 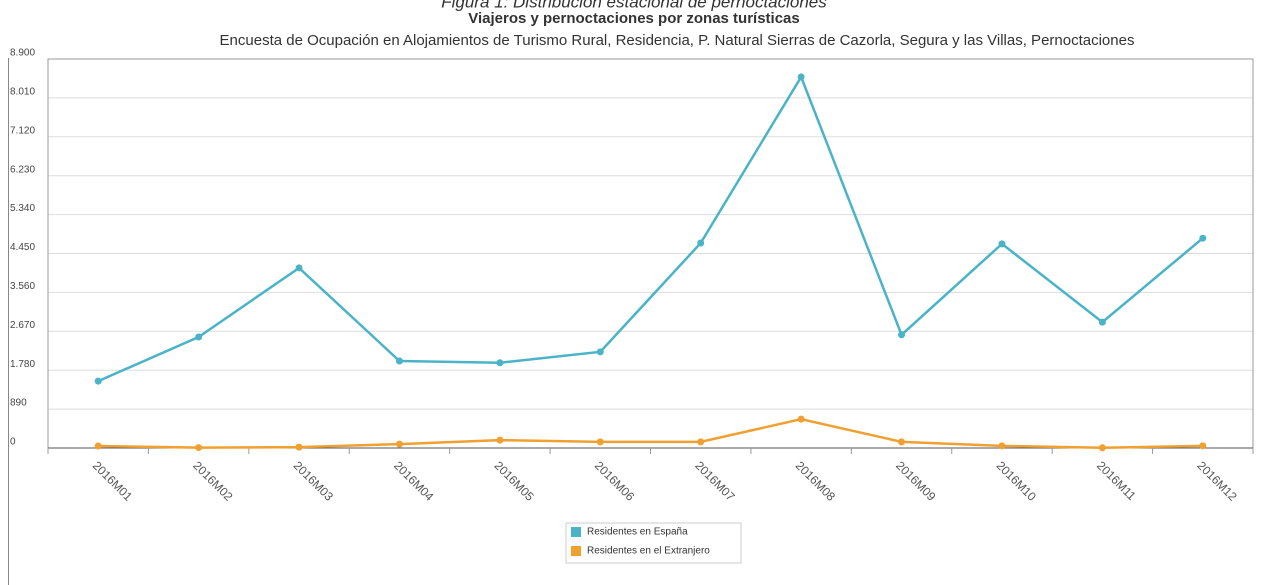 I want to click on y-tick-label: 8.900, so click(x=22, y=53).